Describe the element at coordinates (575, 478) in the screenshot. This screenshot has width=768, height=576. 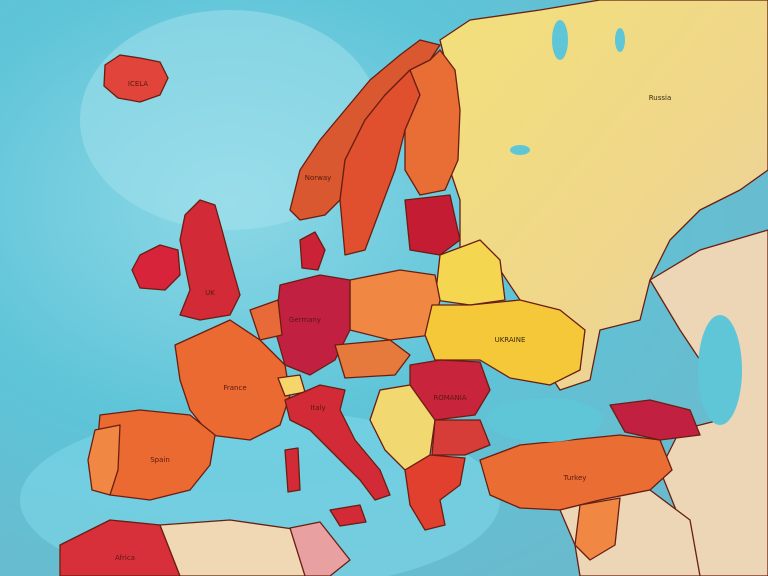
I see `turkey-label: Turkey` at that location.